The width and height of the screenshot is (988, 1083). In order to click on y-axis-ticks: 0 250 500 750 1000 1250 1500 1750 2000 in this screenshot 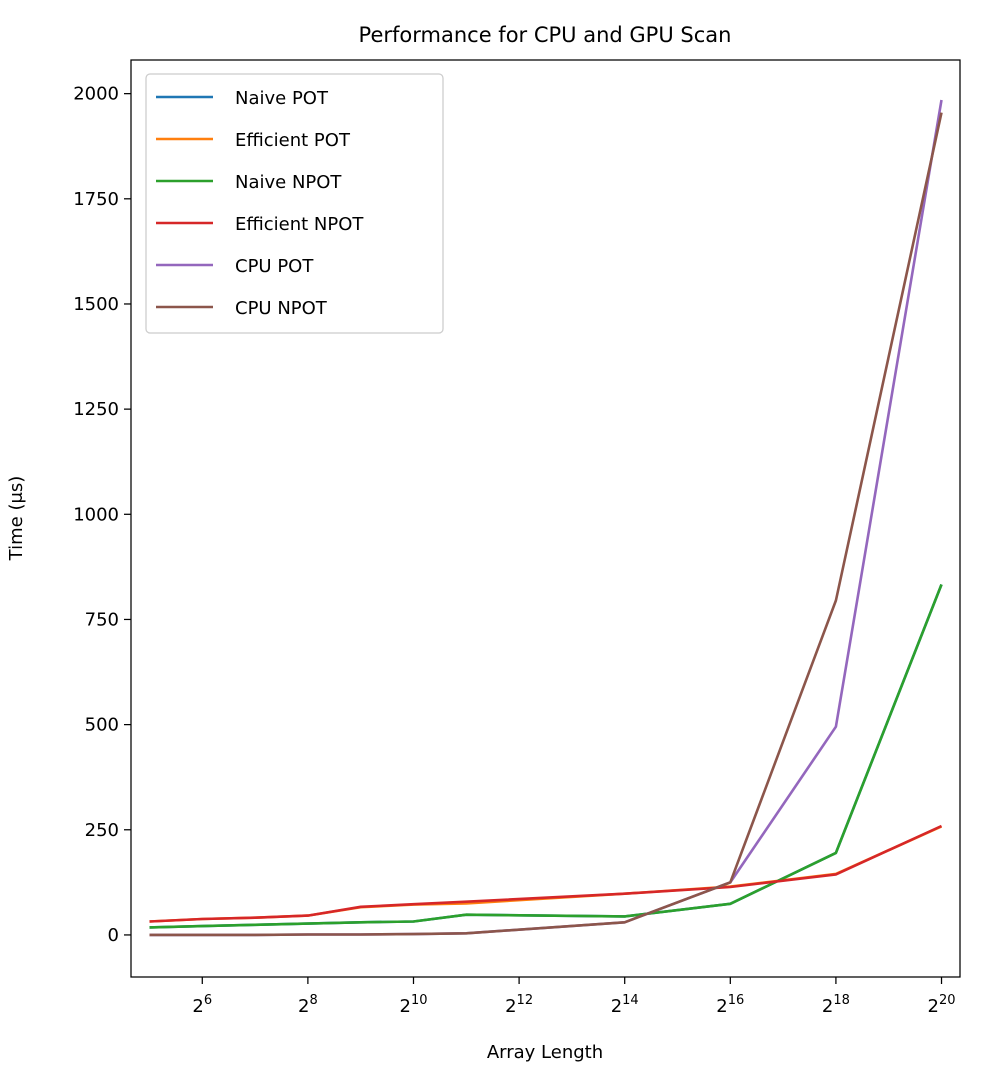, I will do `click(102, 515)`.